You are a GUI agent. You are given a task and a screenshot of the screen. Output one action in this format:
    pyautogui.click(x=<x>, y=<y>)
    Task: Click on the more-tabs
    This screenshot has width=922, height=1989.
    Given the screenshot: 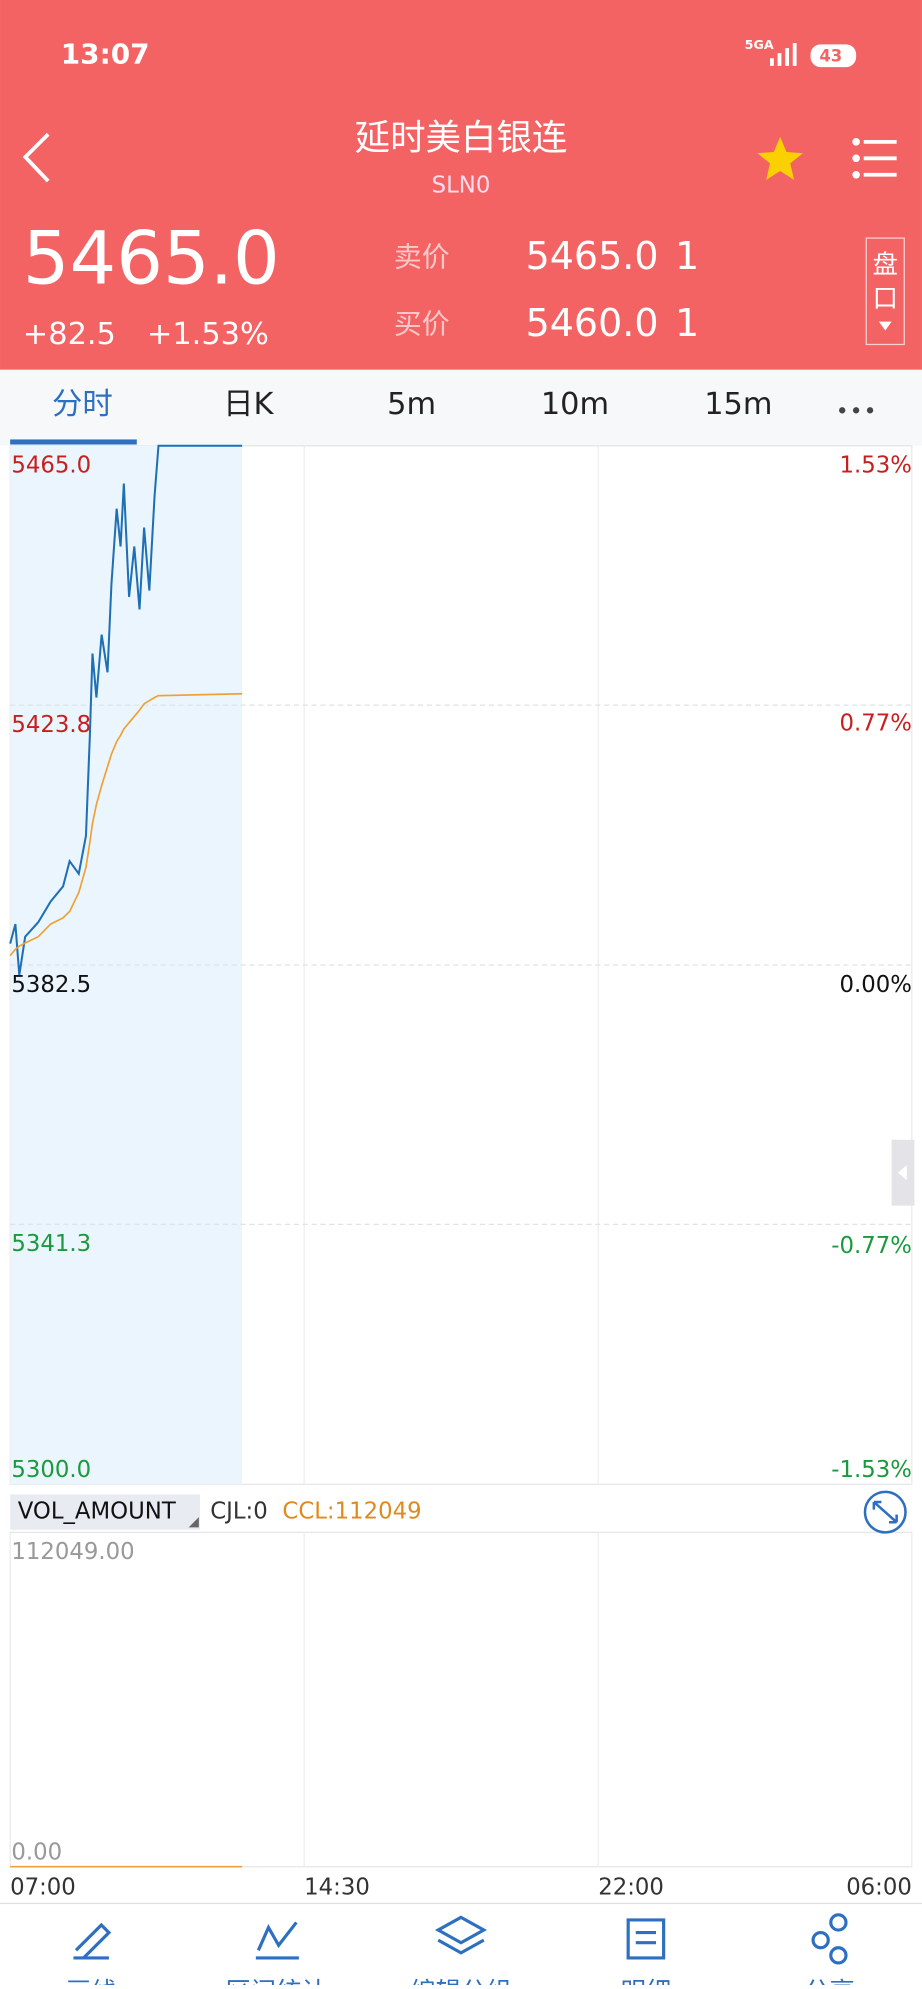 What is the action you would take?
    pyautogui.click(x=856, y=410)
    